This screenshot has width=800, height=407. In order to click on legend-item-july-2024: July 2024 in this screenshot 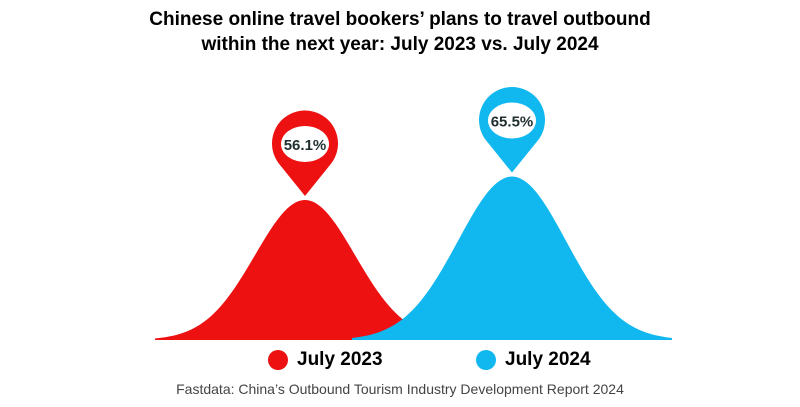, I will do `click(533, 360)`.